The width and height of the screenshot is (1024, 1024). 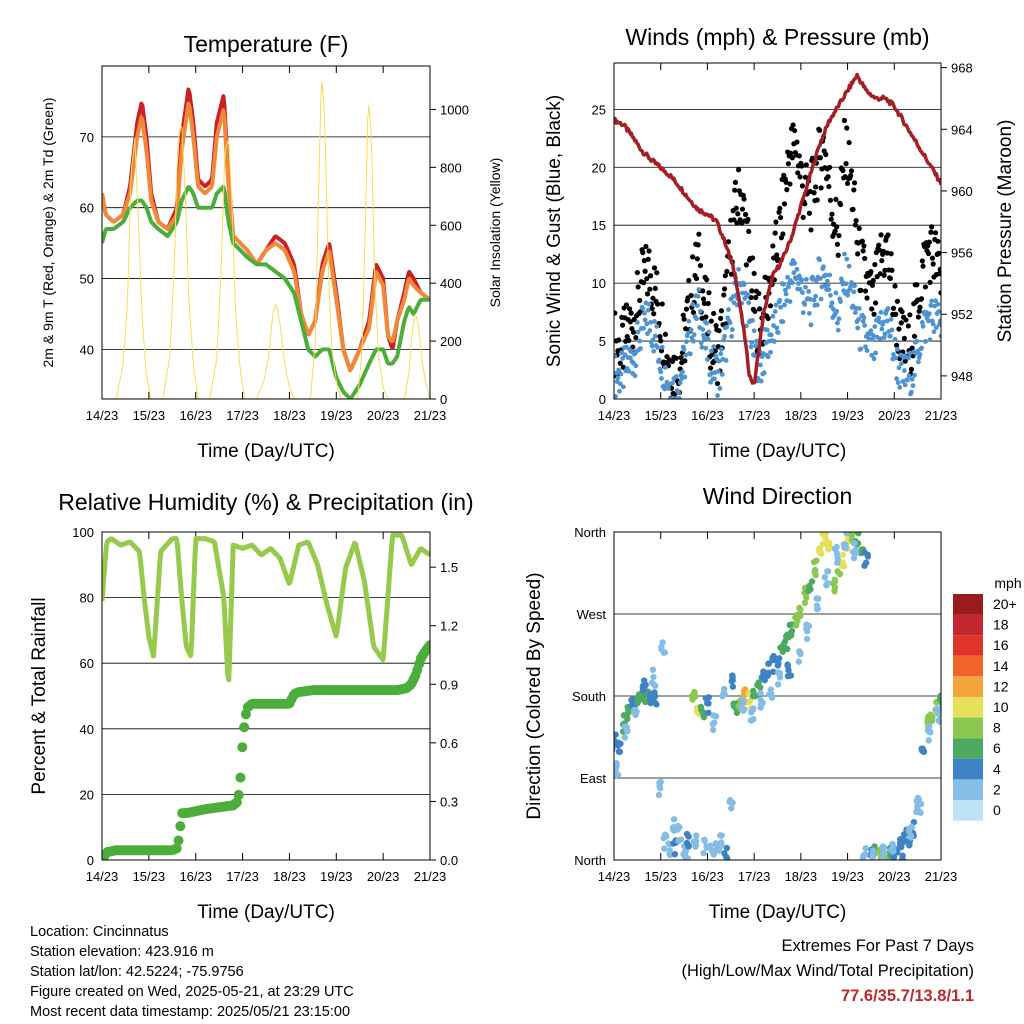 I want to click on x-tick-label: 15/23, so click(x=660, y=876).